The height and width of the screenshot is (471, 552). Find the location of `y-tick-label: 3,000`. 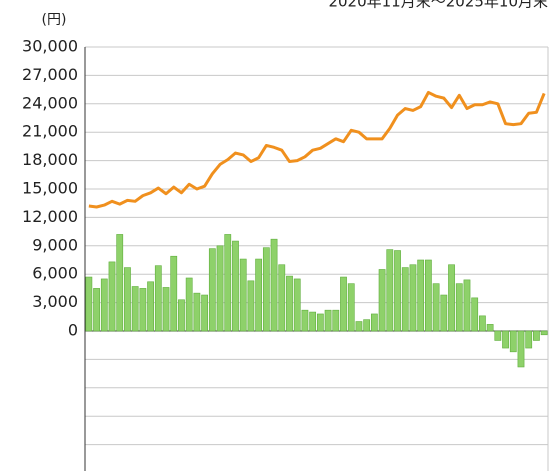

y-tick-label: 3,000 is located at coordinates (55, 301).